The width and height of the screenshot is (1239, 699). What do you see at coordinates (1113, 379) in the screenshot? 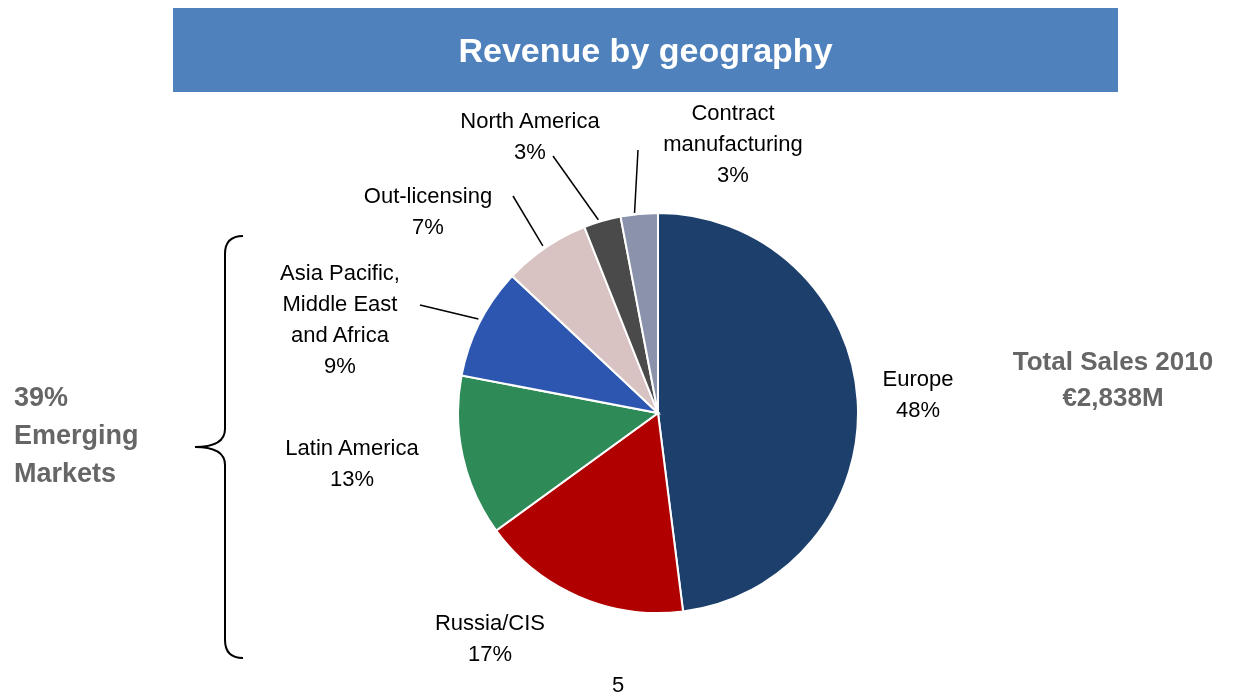
I see `text: Total Sales 2010 €2,838M` at bounding box center [1113, 379].